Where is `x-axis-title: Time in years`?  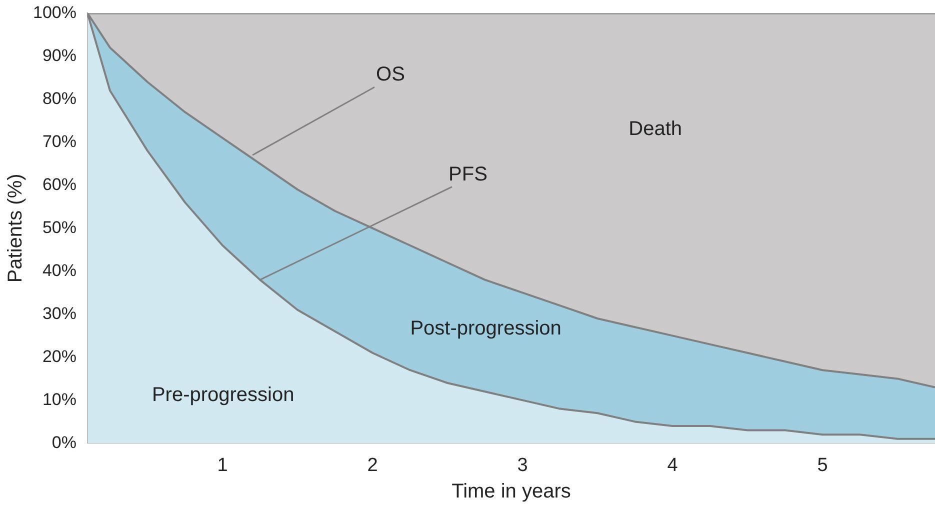 x-axis-title: Time in years is located at coordinates (511, 491).